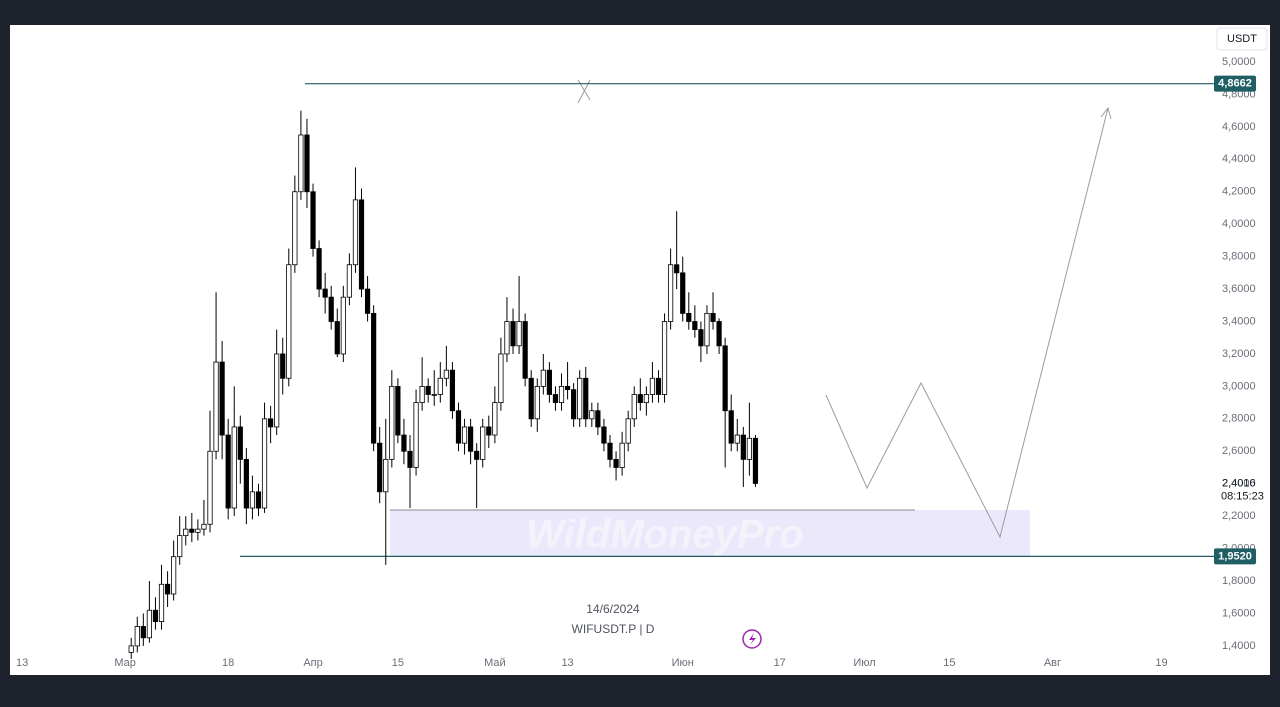 The image size is (1280, 707). Describe the element at coordinates (780, 663) in the screenshot. I see `x-tick-label: 17` at that location.